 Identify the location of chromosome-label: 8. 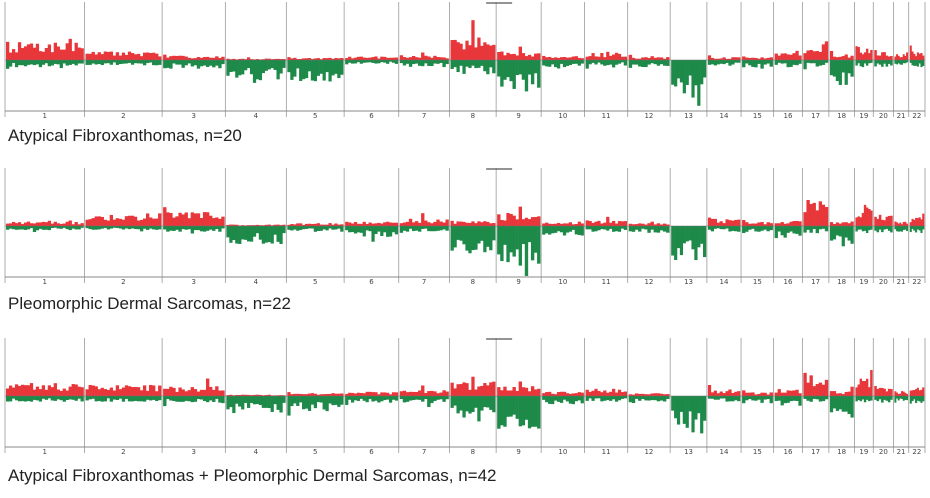
(473, 116).